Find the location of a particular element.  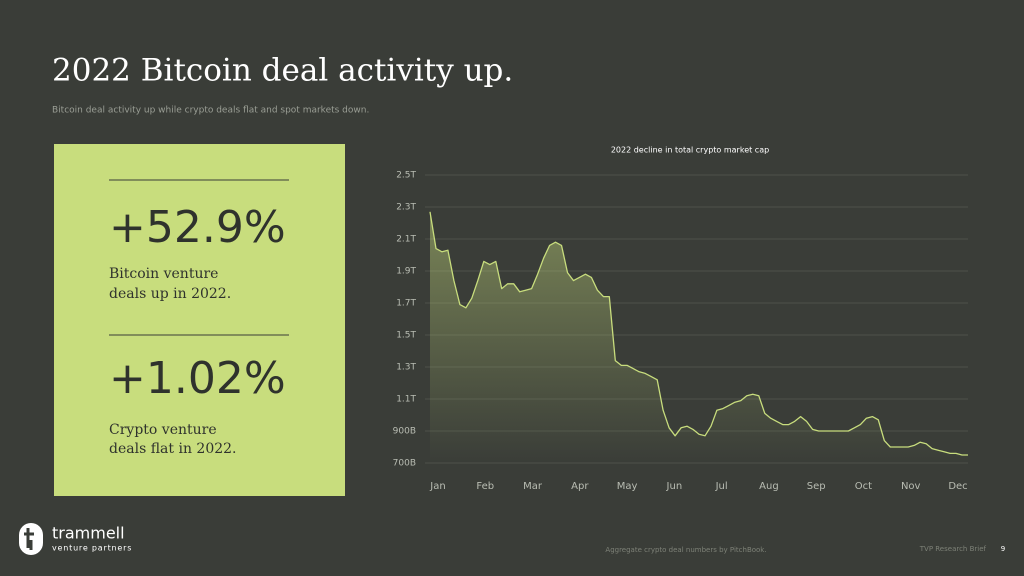

logo-icon is located at coordinates (31, 539).